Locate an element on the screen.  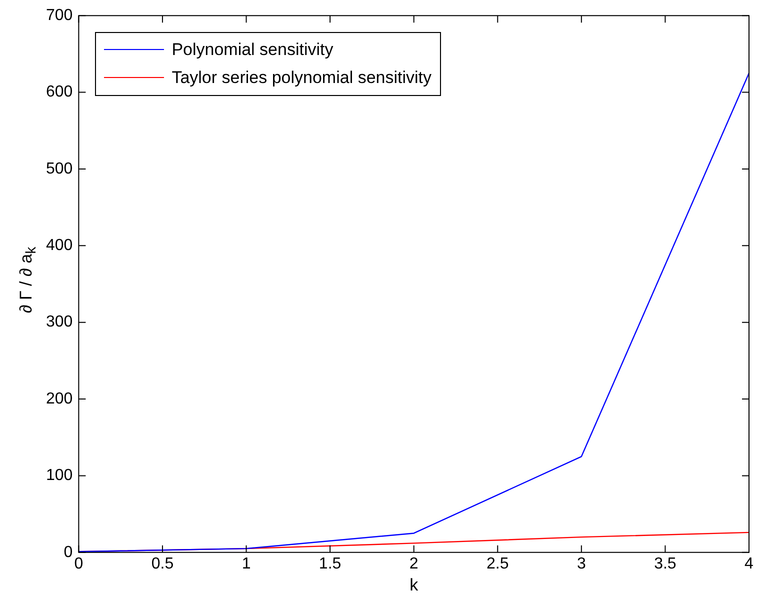
x-tick-label: 0.5 is located at coordinates (162, 563).